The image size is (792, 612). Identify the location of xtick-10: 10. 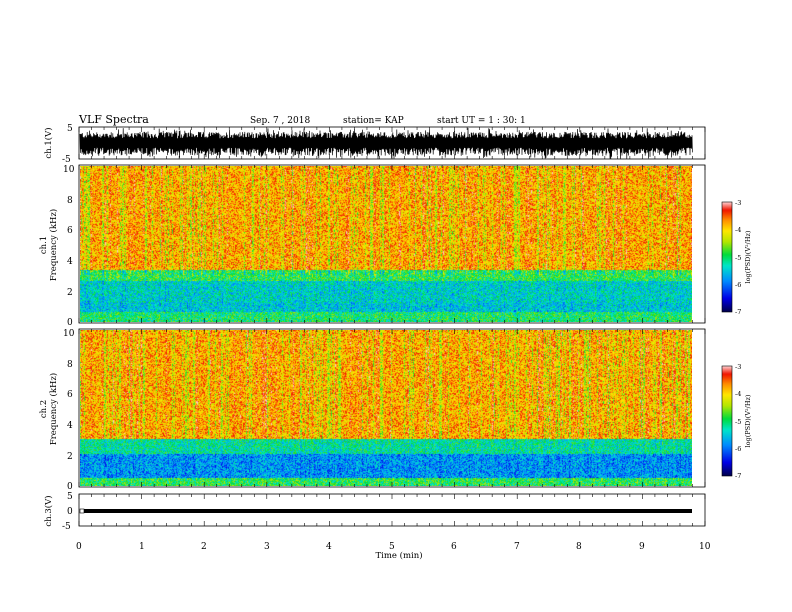
(705, 547).